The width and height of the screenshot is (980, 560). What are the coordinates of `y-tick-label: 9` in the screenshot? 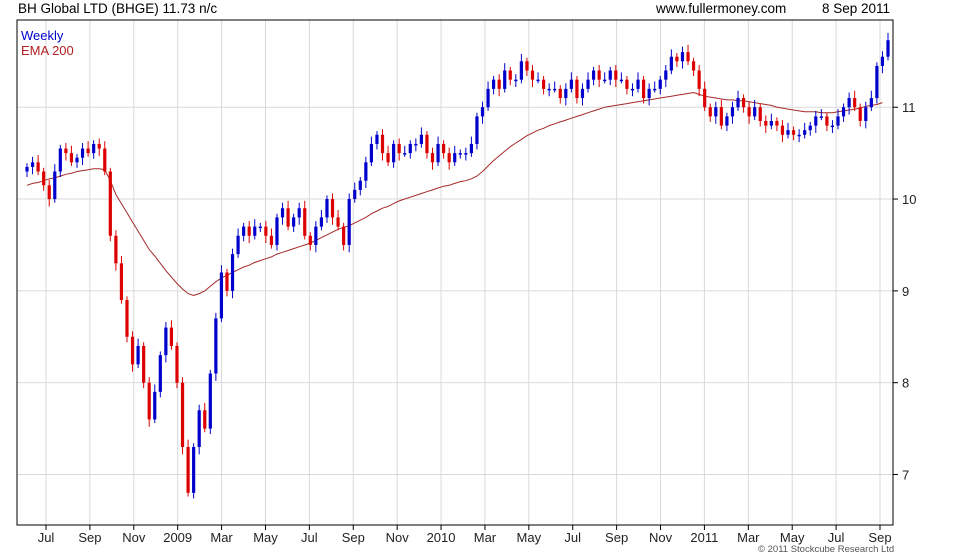 It's located at (905, 291).